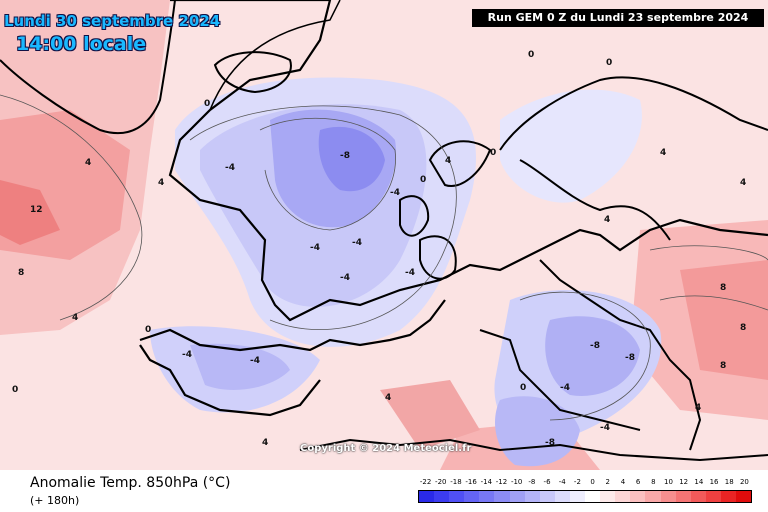 This screenshot has width=768, height=512. Describe the element at coordinates (668, 482) in the screenshot. I see `legend-label: 10` at that location.